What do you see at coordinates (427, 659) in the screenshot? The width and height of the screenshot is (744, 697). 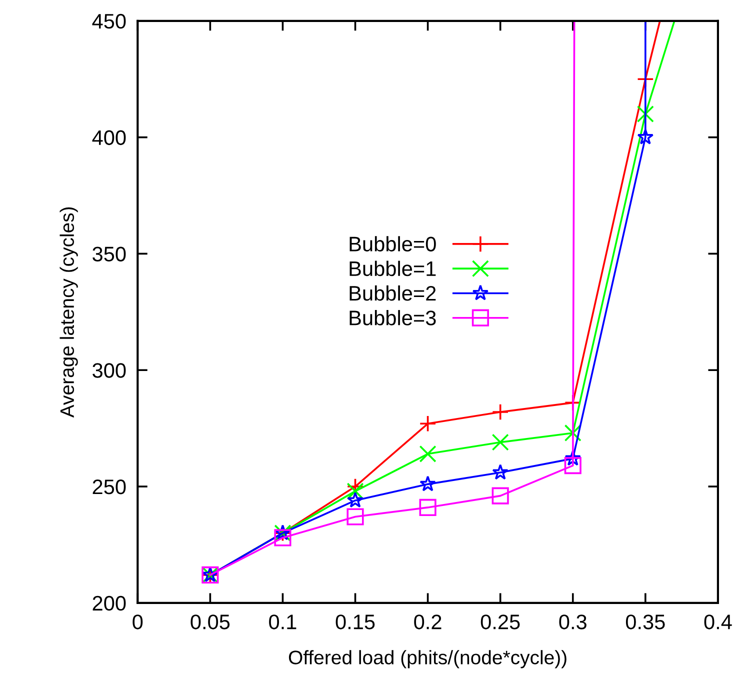 I see `x-axis-title: Offered load (phits/(node*cycle))` at bounding box center [427, 659].